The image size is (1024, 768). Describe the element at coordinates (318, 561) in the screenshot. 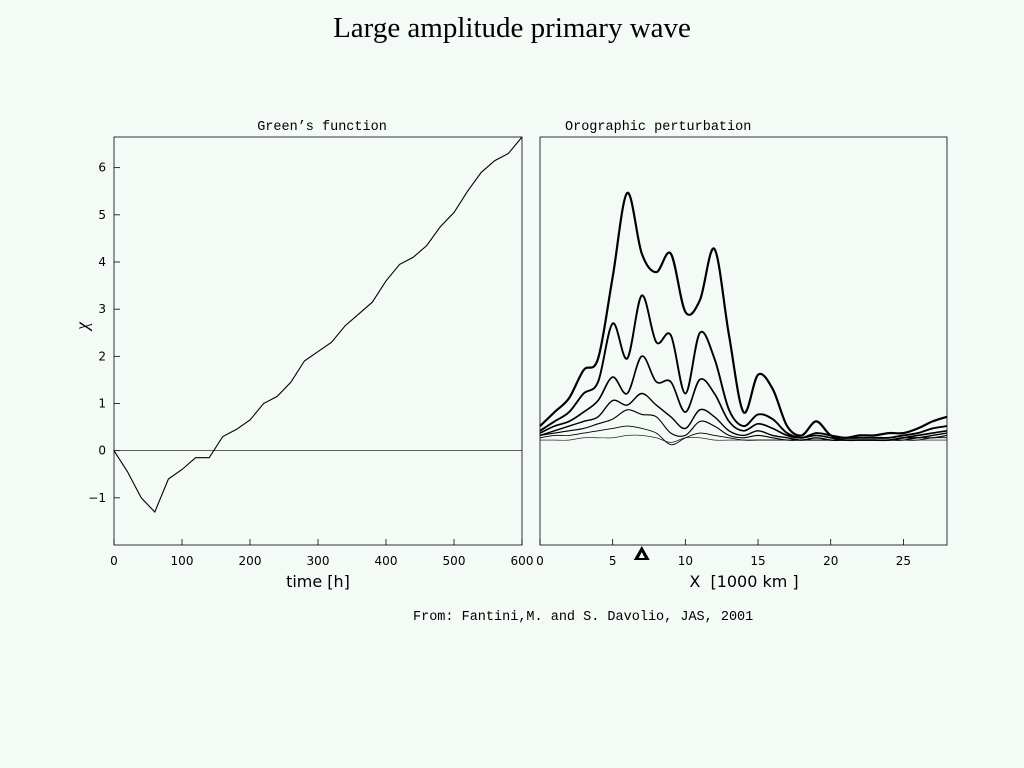

I see `x-tick-label: 300` at that location.